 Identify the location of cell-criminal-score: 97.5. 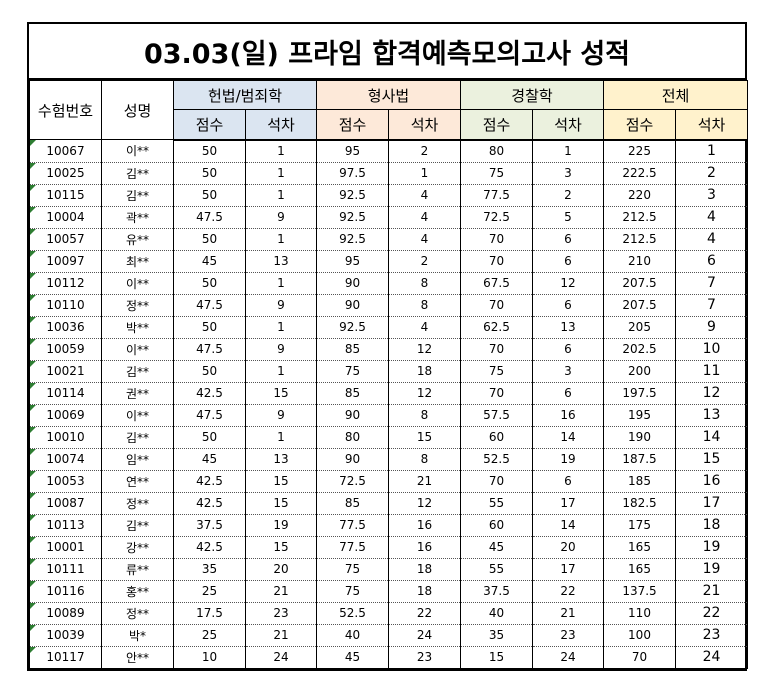
(352, 173).